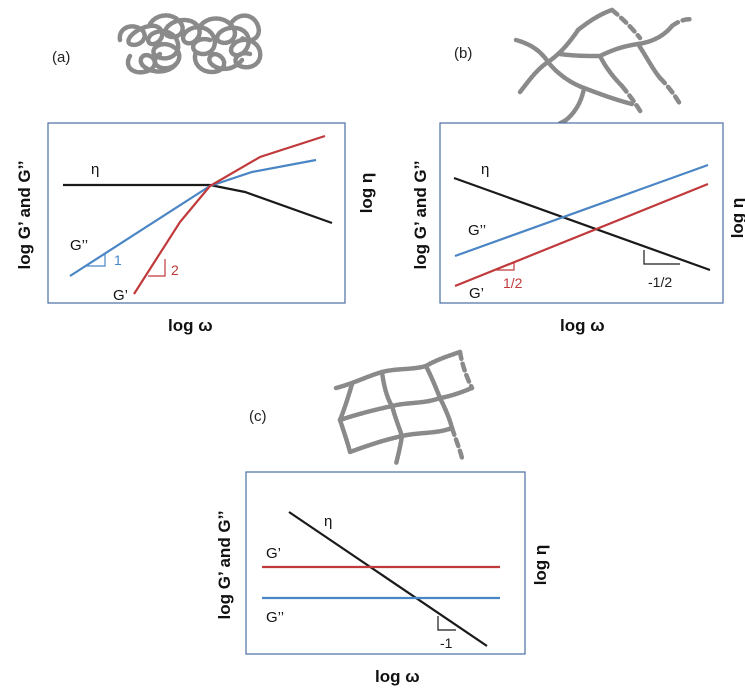 The width and height of the screenshot is (745, 690). Describe the element at coordinates (446, 643) in the screenshot. I see `eta-slope-label: -1` at that location.